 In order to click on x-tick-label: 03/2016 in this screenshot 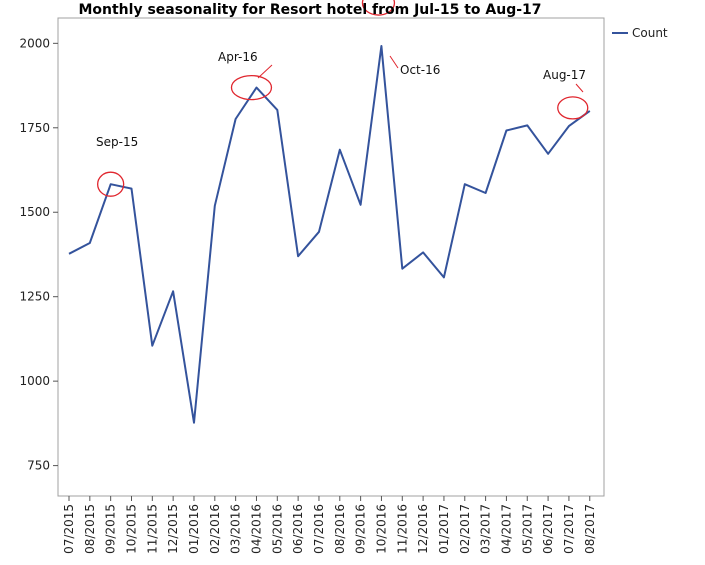, I will do `click(236, 529)`.